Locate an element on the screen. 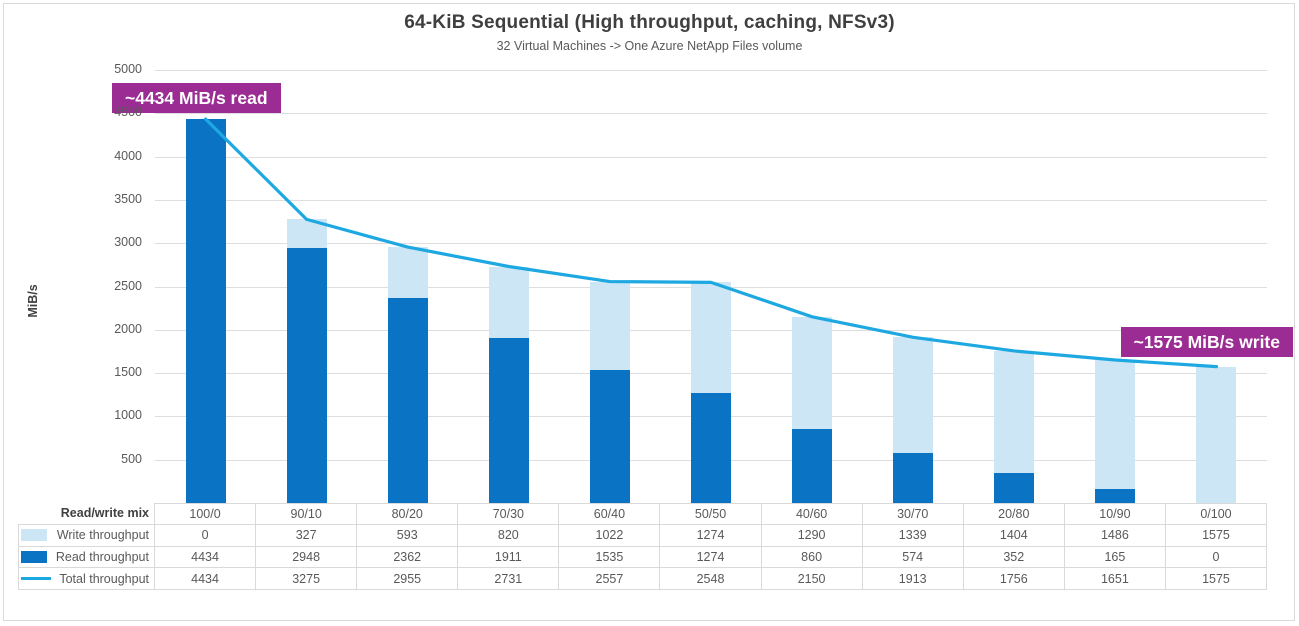 The image size is (1299, 626). category-cell: 70/30 is located at coordinates (509, 514).